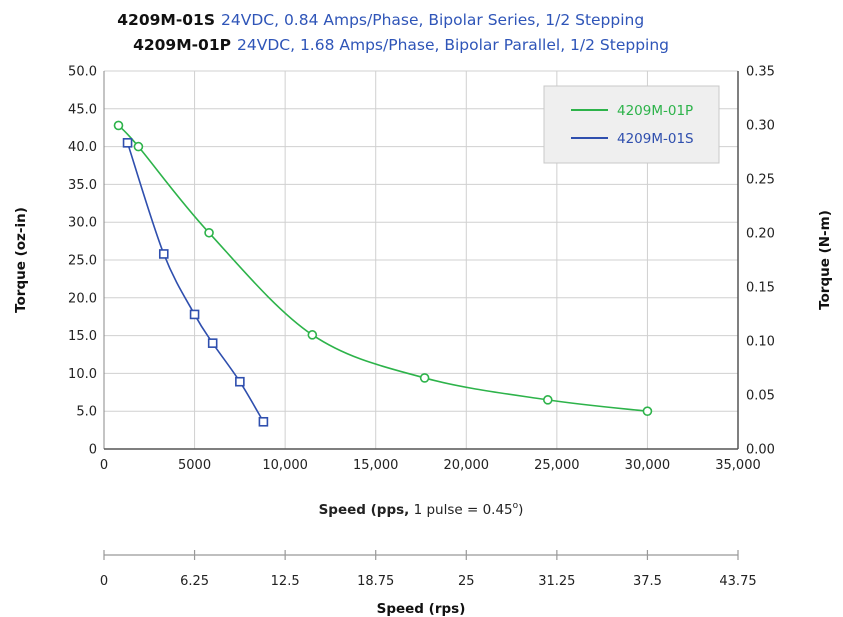 The width and height of the screenshot is (843, 617). What do you see at coordinates (760, 126) in the screenshot?
I see `y2-tick-label: 0.30` at bounding box center [760, 126].